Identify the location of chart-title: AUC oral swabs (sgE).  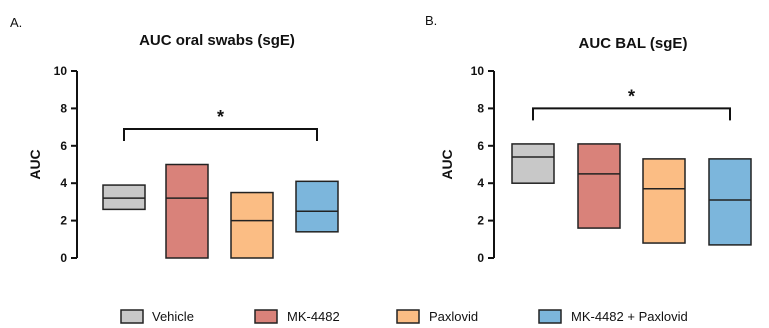
(217, 40).